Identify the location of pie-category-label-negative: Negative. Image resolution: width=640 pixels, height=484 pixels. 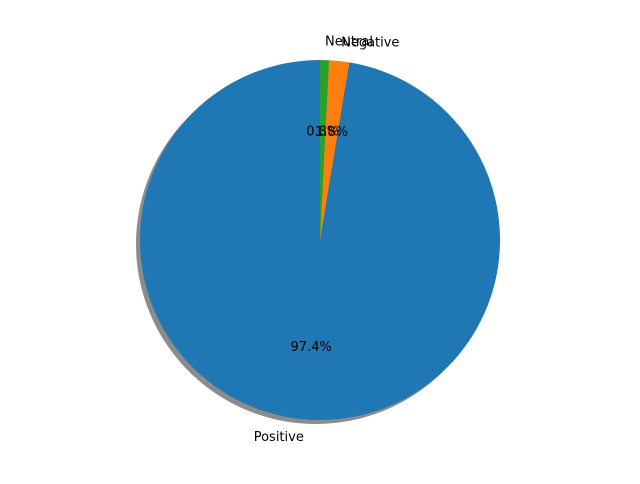
(370, 43).